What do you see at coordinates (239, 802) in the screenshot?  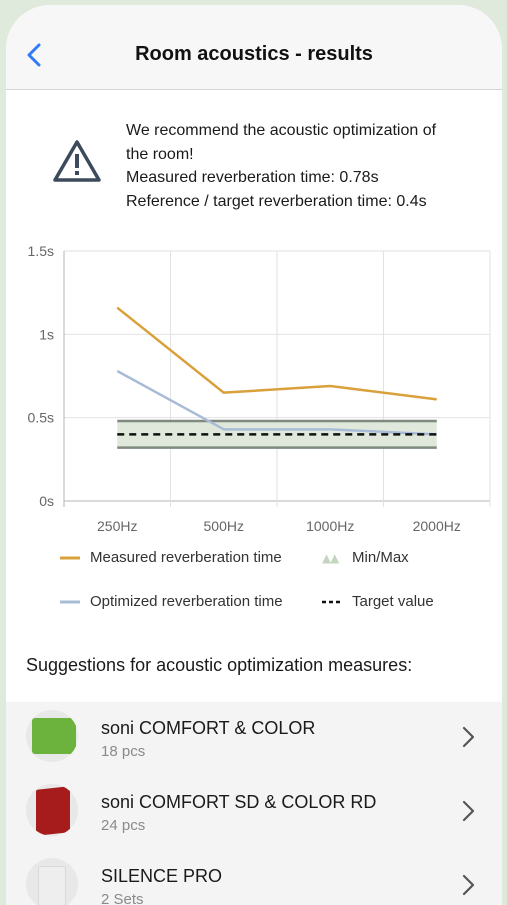 I see `product-name: soni COMFORT SD & COLOR RD` at bounding box center [239, 802].